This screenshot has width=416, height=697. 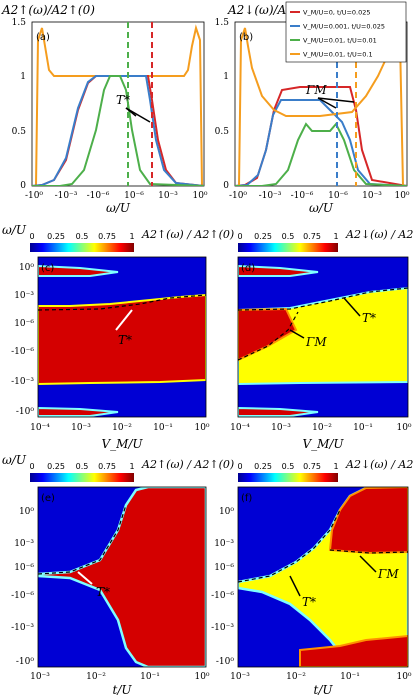 I want to click on arrow-a2, so click(x=138, y=115).